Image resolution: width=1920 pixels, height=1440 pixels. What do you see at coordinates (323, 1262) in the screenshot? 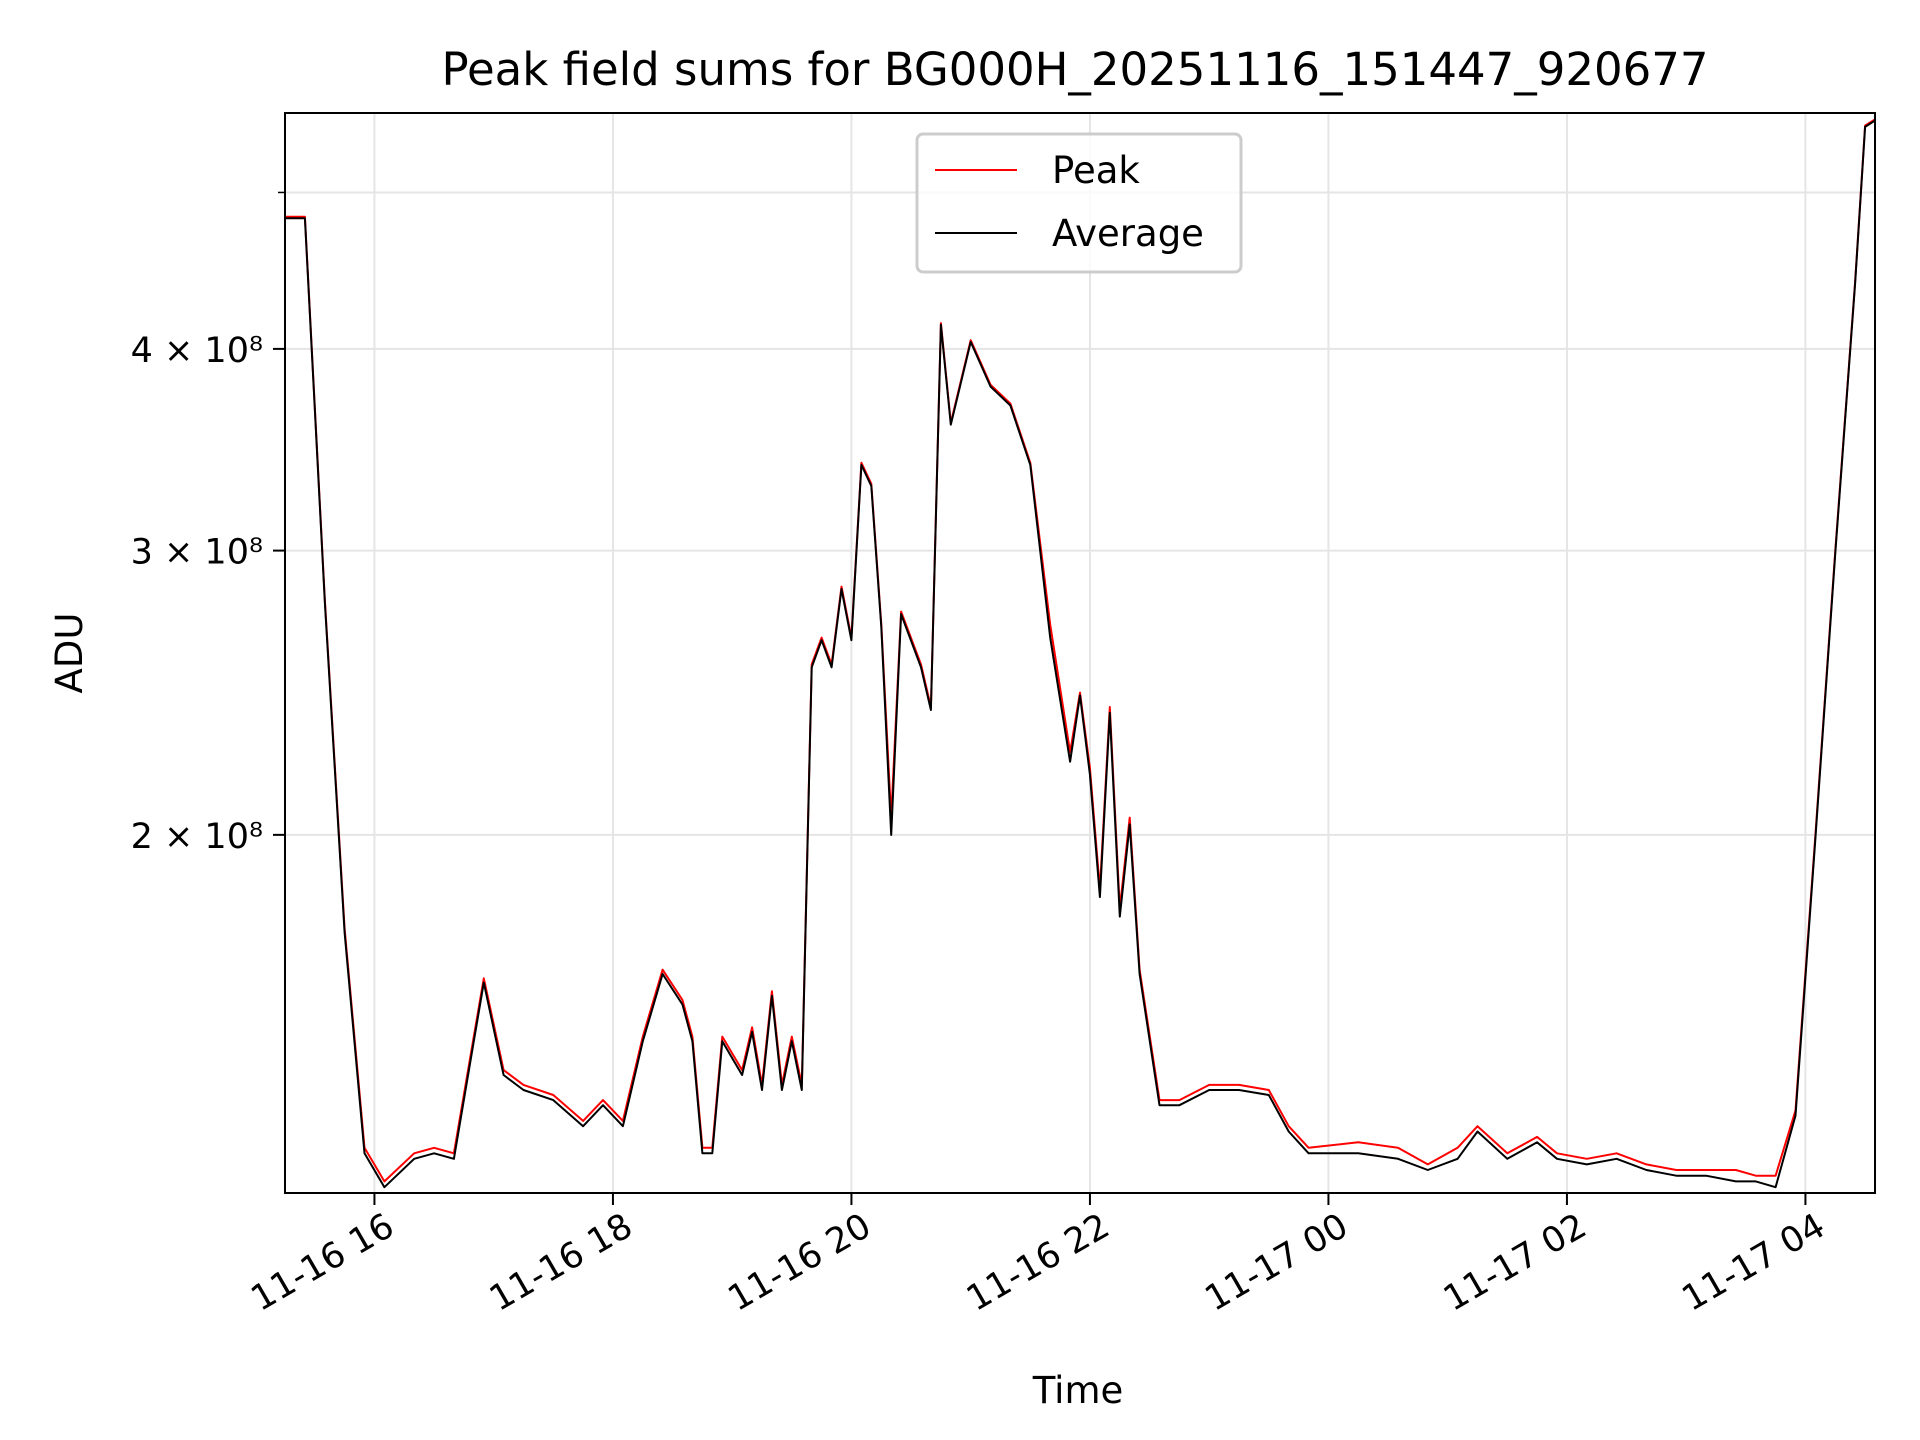
I see `x-tick-label: 11-16 16` at bounding box center [323, 1262].